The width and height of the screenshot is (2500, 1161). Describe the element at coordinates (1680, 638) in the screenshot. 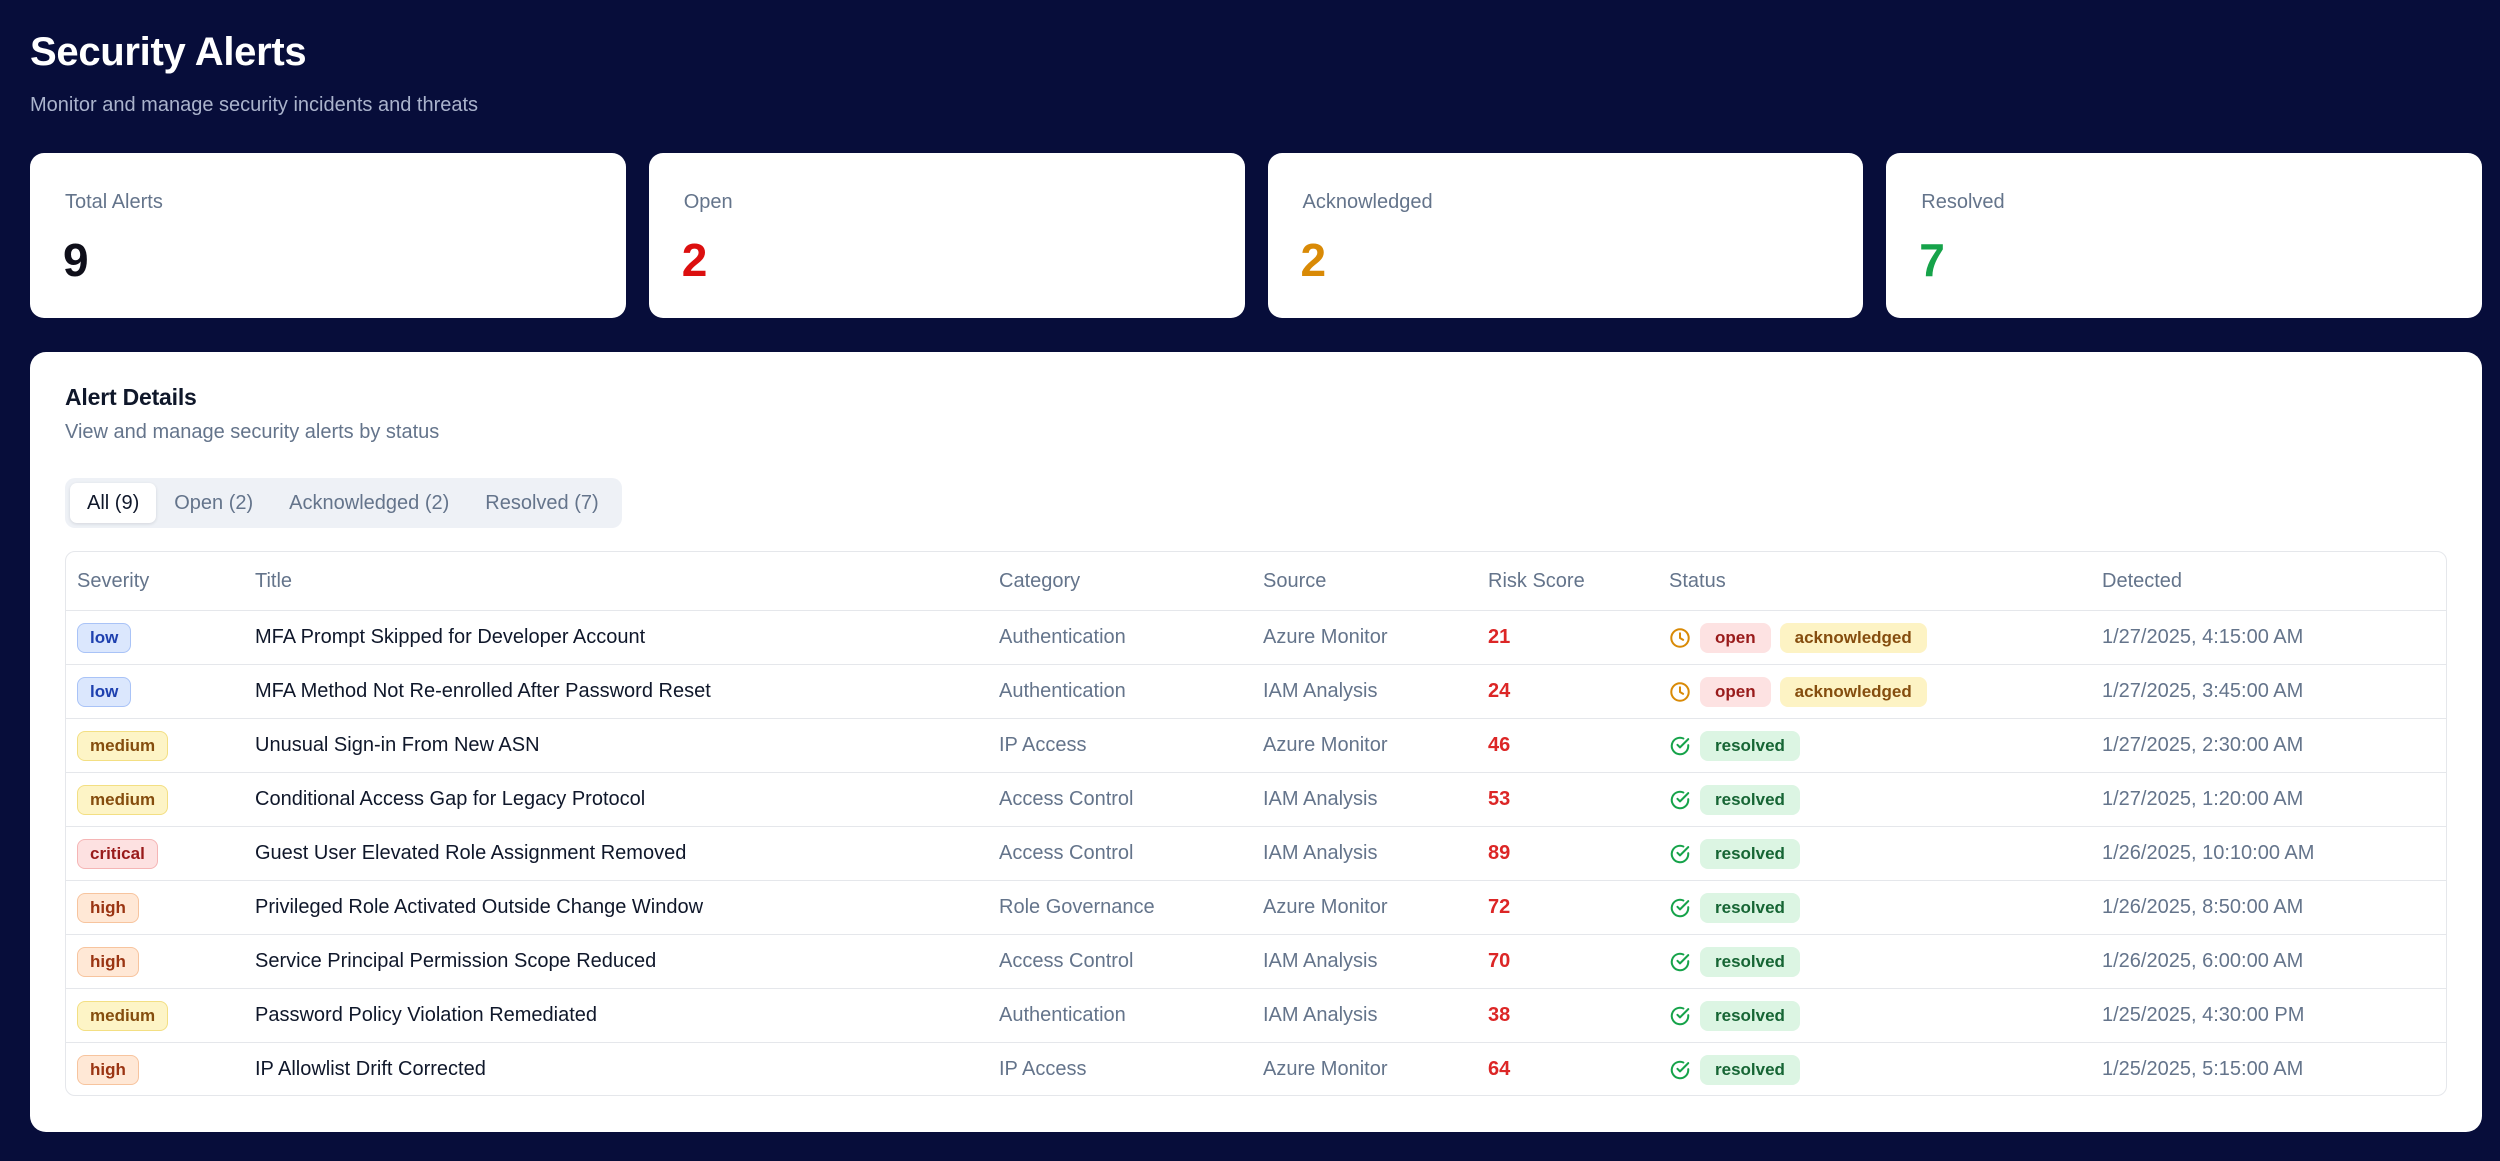

I see `clock-icon` at that location.